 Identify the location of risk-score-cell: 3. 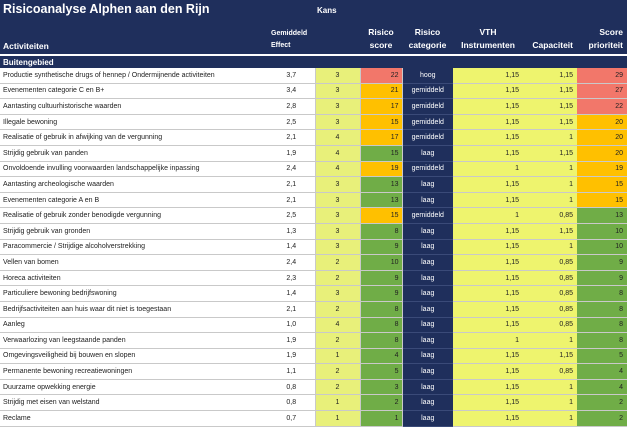
(381, 387).